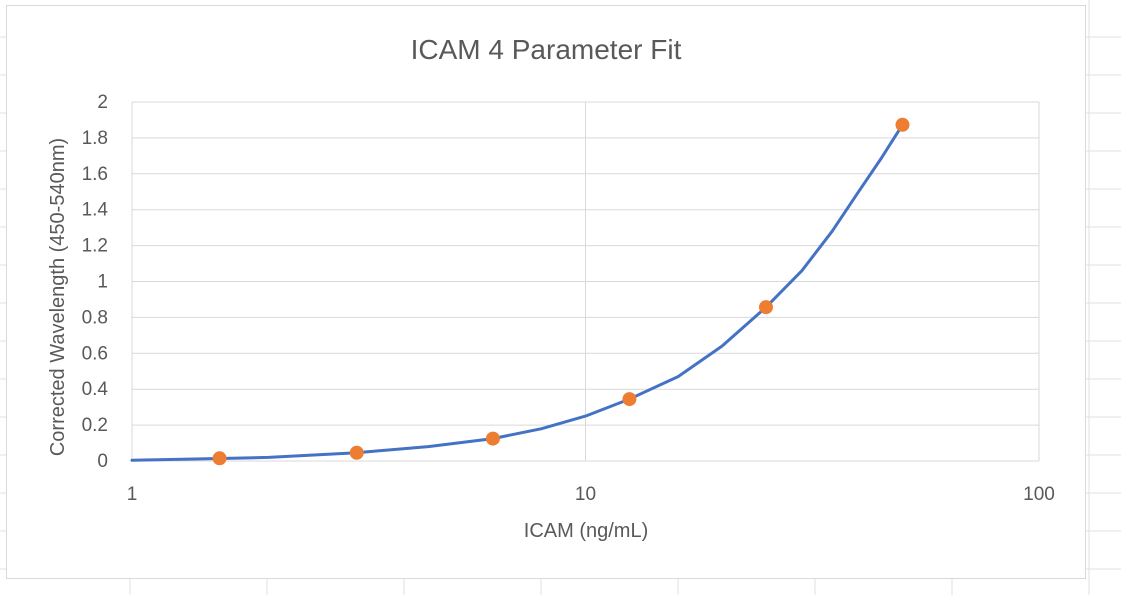 Image resolution: width=1121 pixels, height=595 pixels. I want to click on y-tick-label: 0.8, so click(95, 317).